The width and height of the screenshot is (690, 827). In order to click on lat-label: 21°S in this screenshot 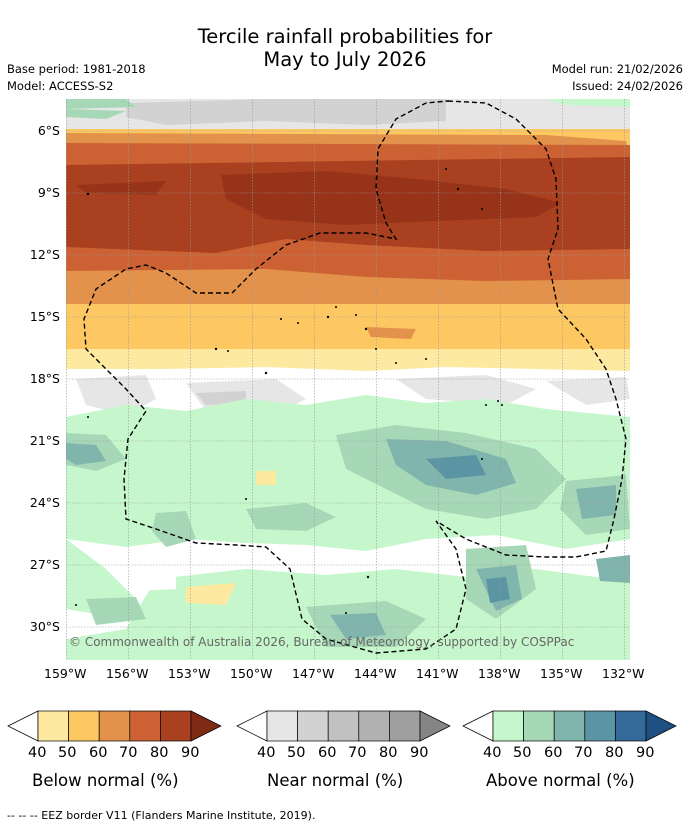, I will do `click(44, 440)`.